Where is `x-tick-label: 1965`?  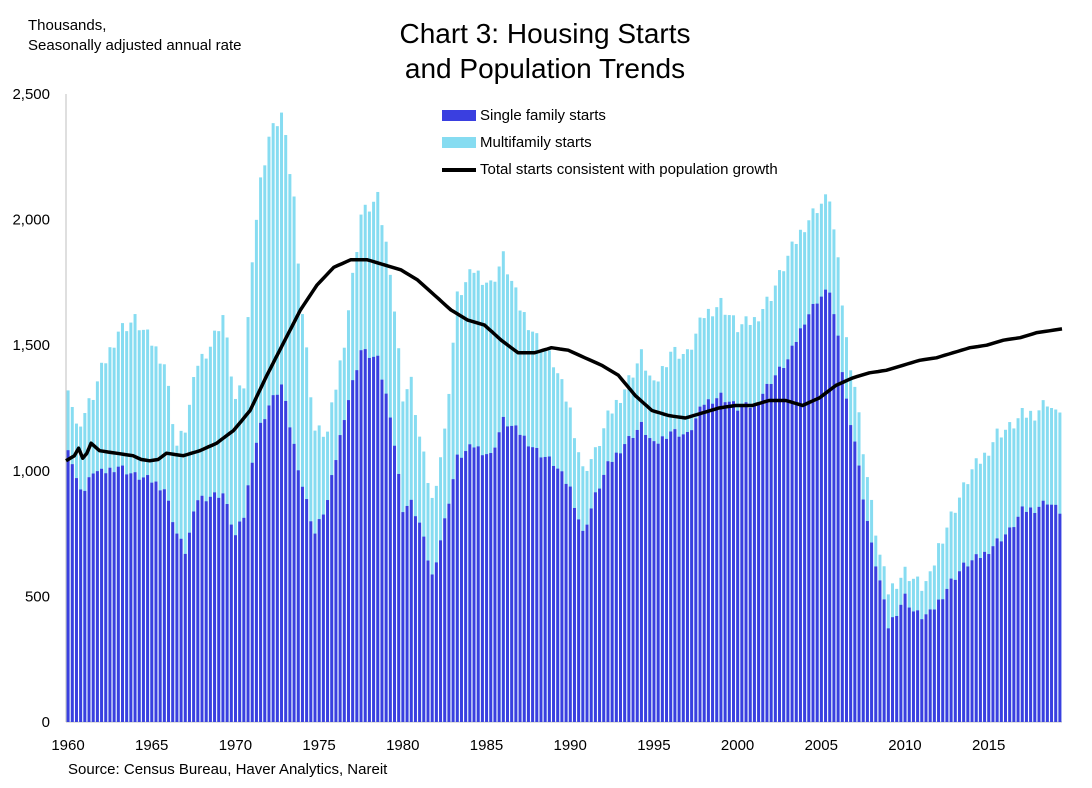 x-tick-label: 1965 is located at coordinates (151, 745).